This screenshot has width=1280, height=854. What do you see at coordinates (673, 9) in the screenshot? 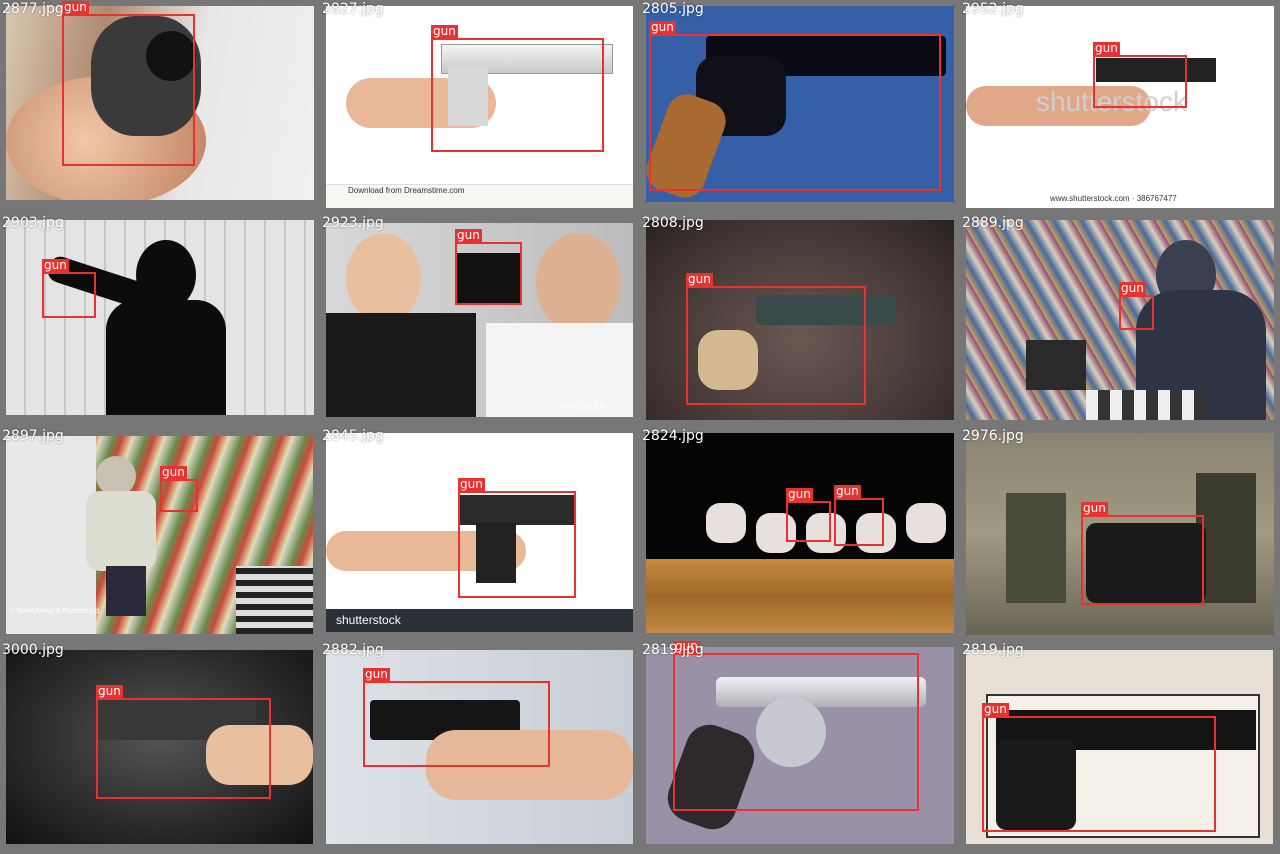
I see `image-filename: 2805.jpg` at bounding box center [673, 9].